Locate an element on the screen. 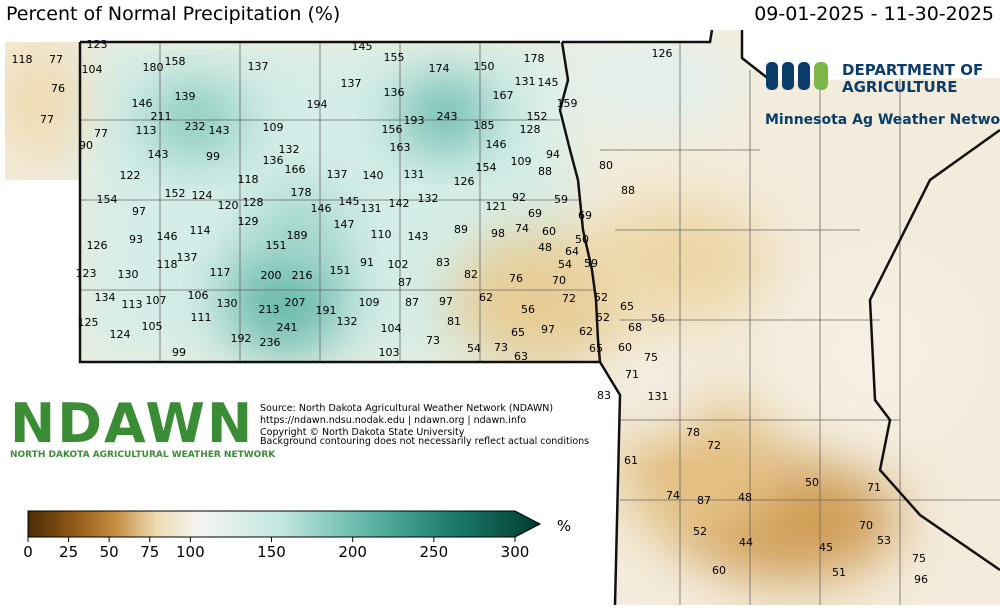  station-value: 111 is located at coordinates (201, 317).